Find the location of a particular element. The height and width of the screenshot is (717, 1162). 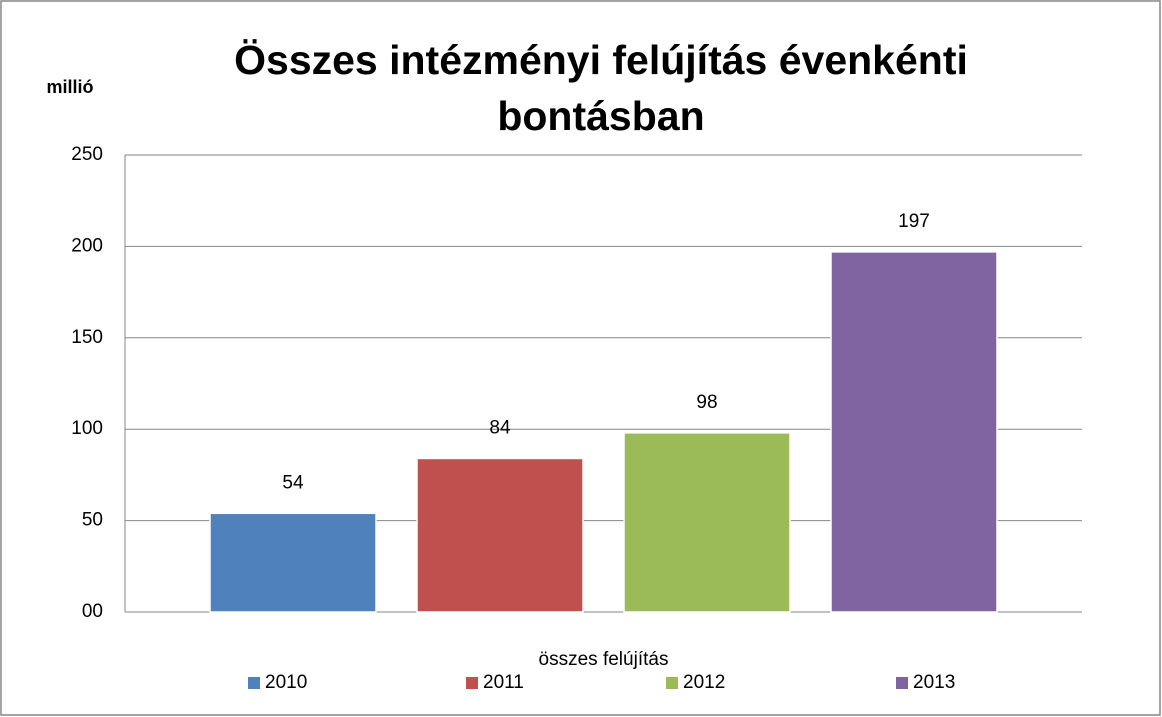

y-tick-label: 00 is located at coordinates (92, 611).